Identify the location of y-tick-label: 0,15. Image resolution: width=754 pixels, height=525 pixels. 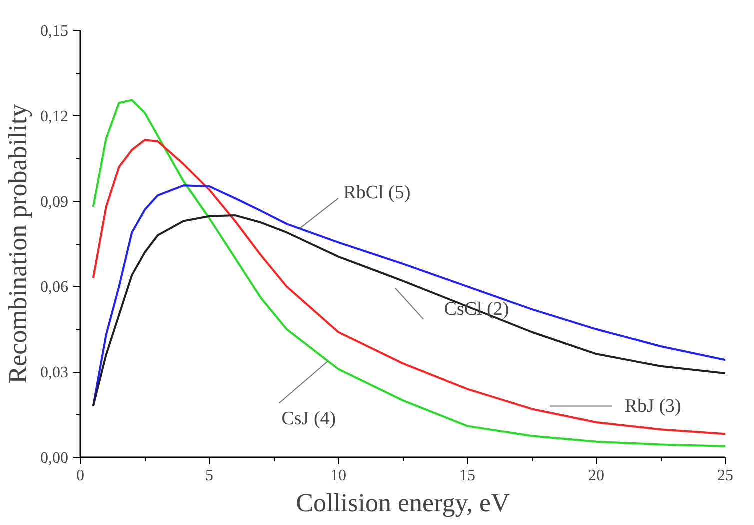
(54, 31).